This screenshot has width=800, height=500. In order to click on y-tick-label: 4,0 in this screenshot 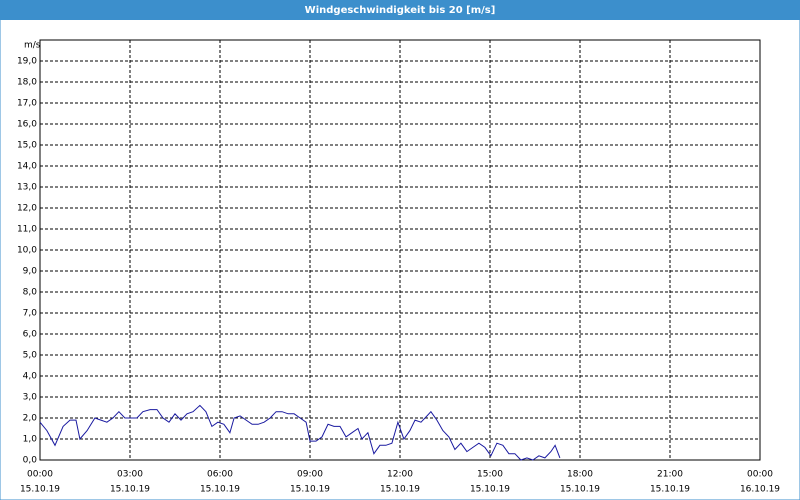, I will do `click(30, 377)`.